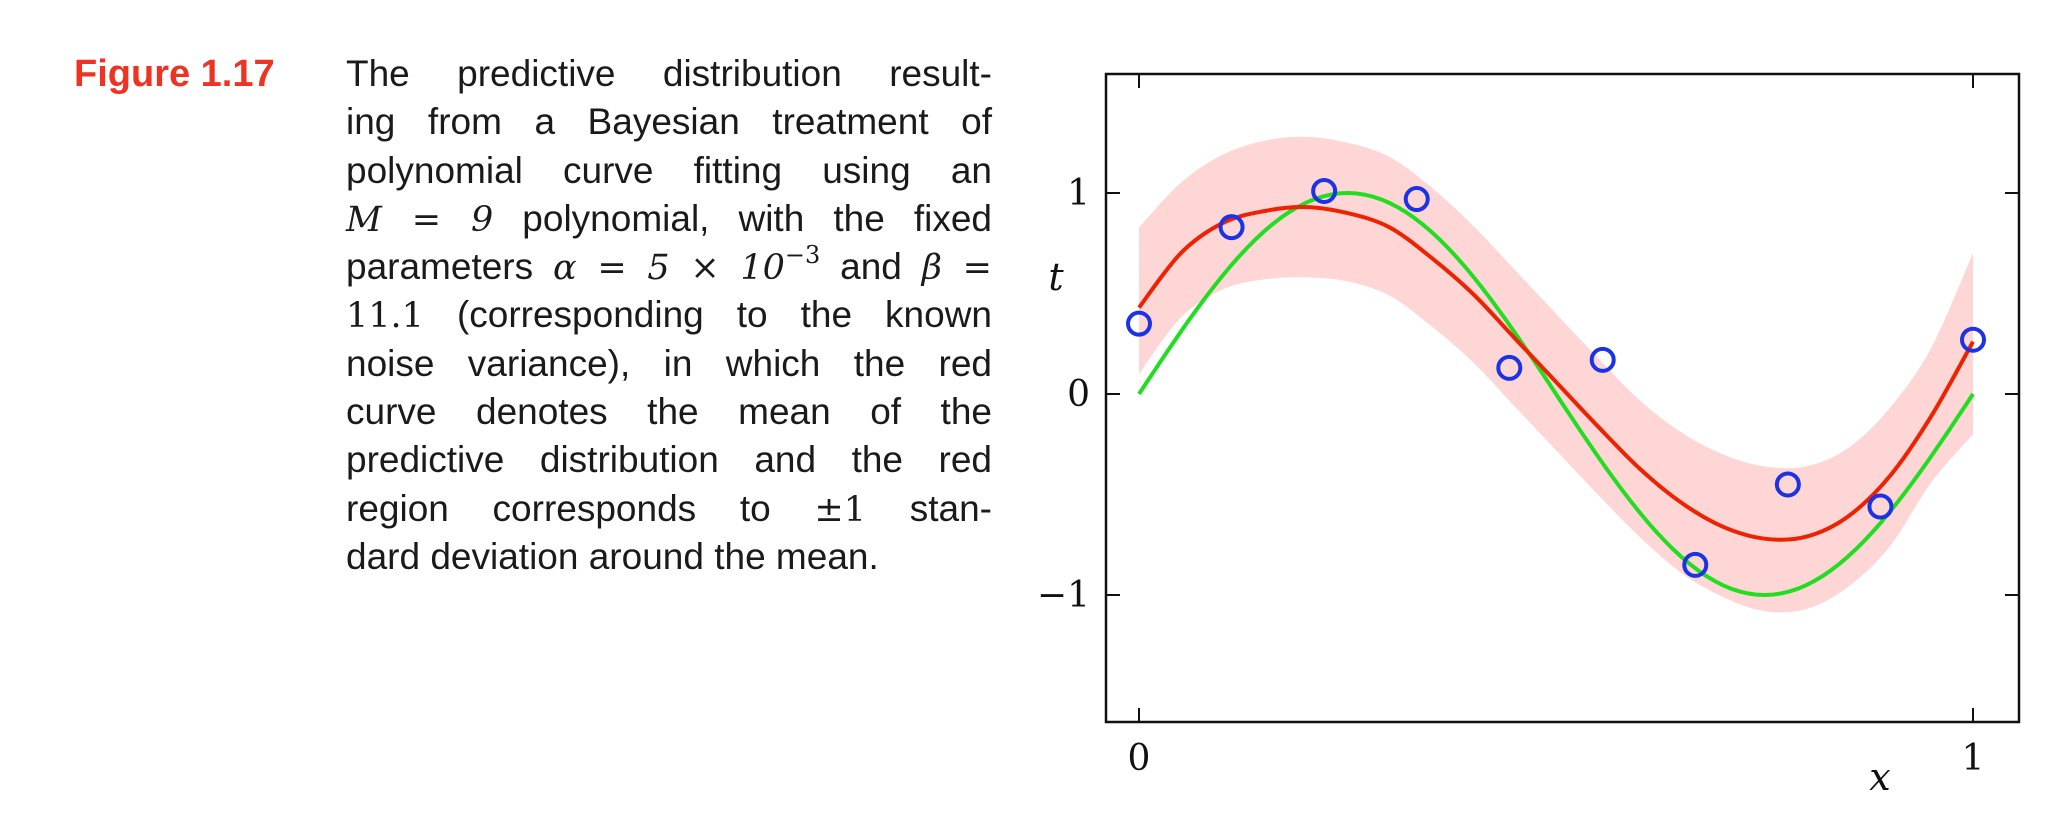  What do you see at coordinates (449, 267) in the screenshot?
I see `caption-text: parameters` at bounding box center [449, 267].